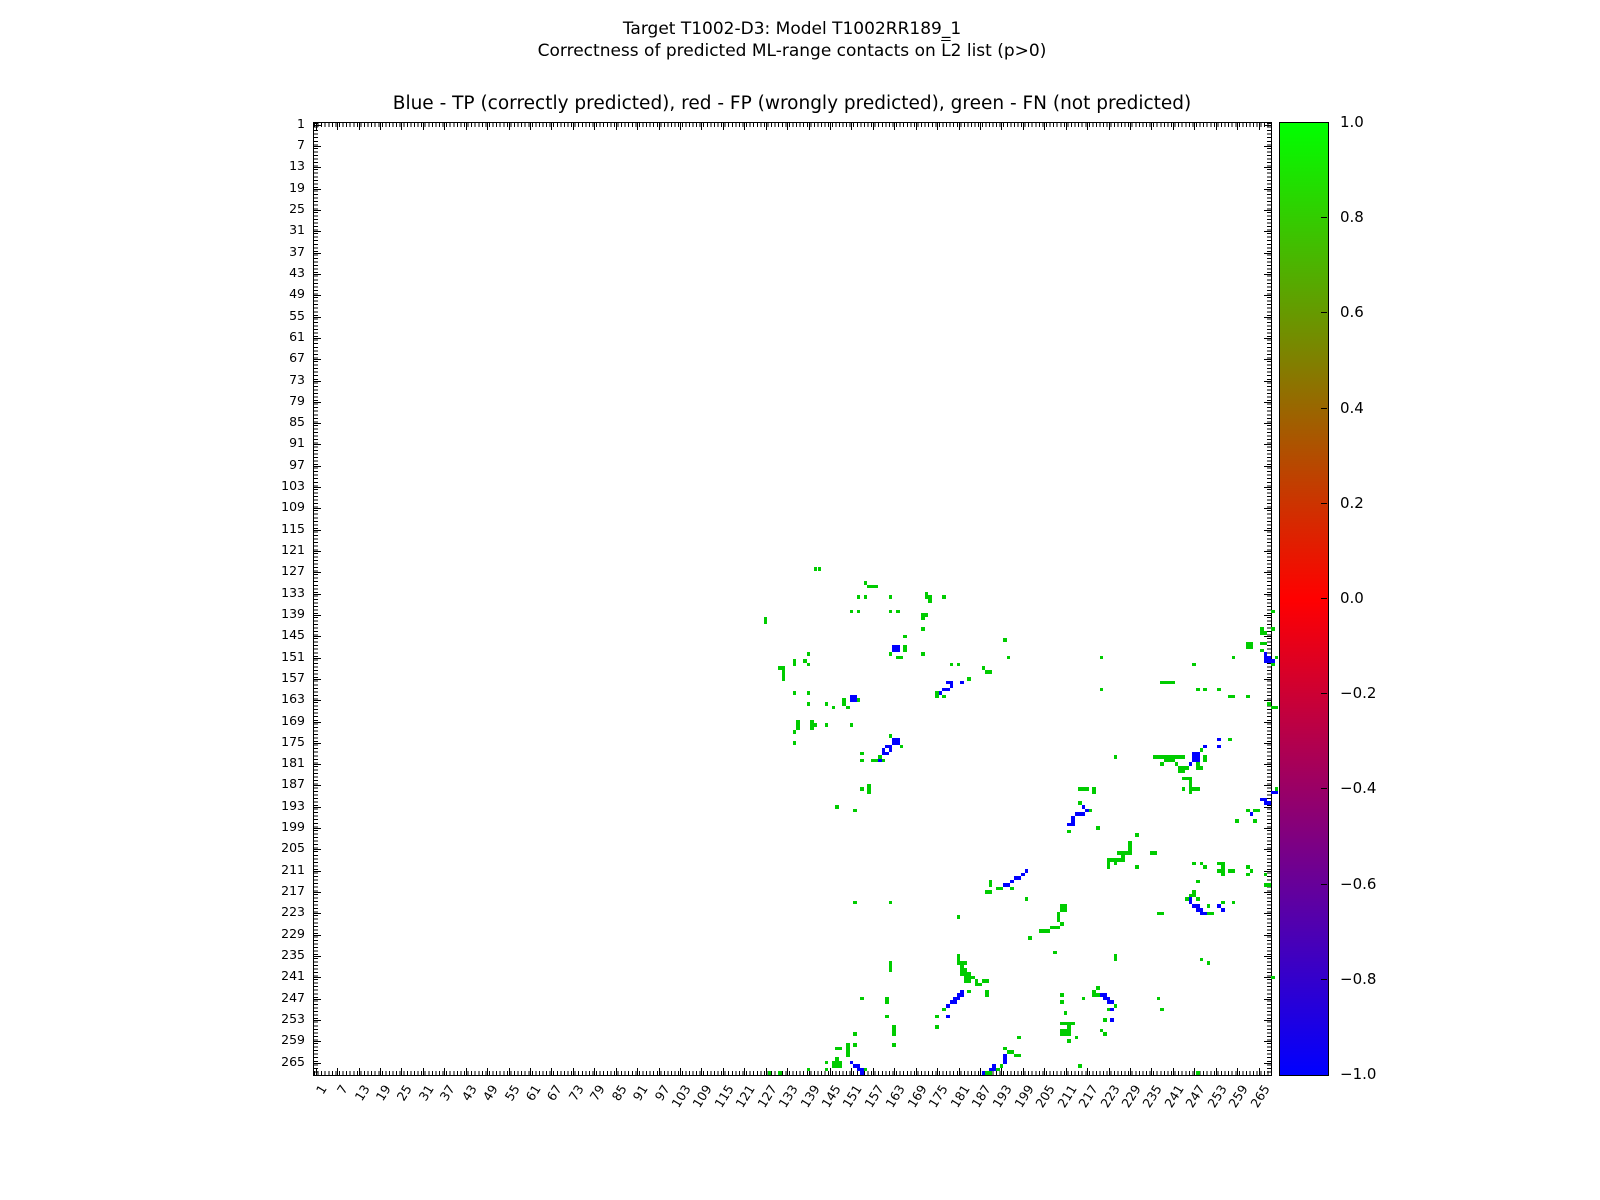  What do you see at coordinates (293, 891) in the screenshot?
I see `y-tick-label: 217` at bounding box center [293, 891].